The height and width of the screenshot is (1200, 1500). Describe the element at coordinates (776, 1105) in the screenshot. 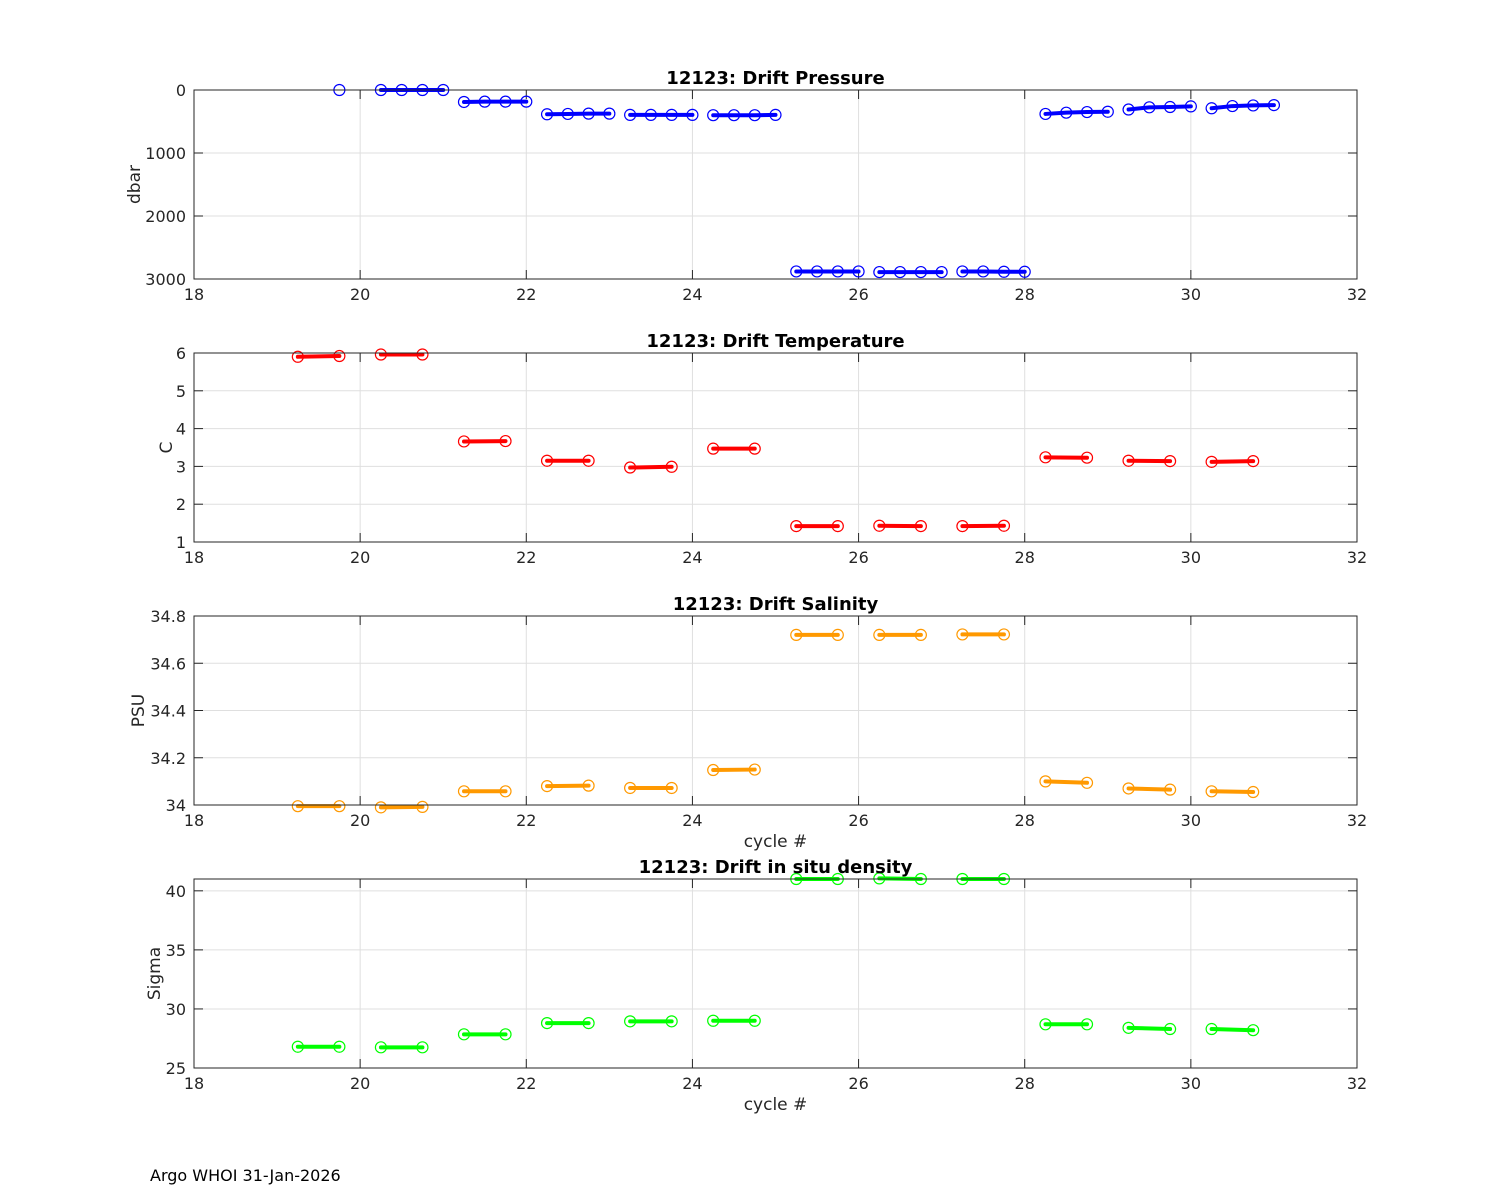

I see `x-axis-label: cycle #` at that location.